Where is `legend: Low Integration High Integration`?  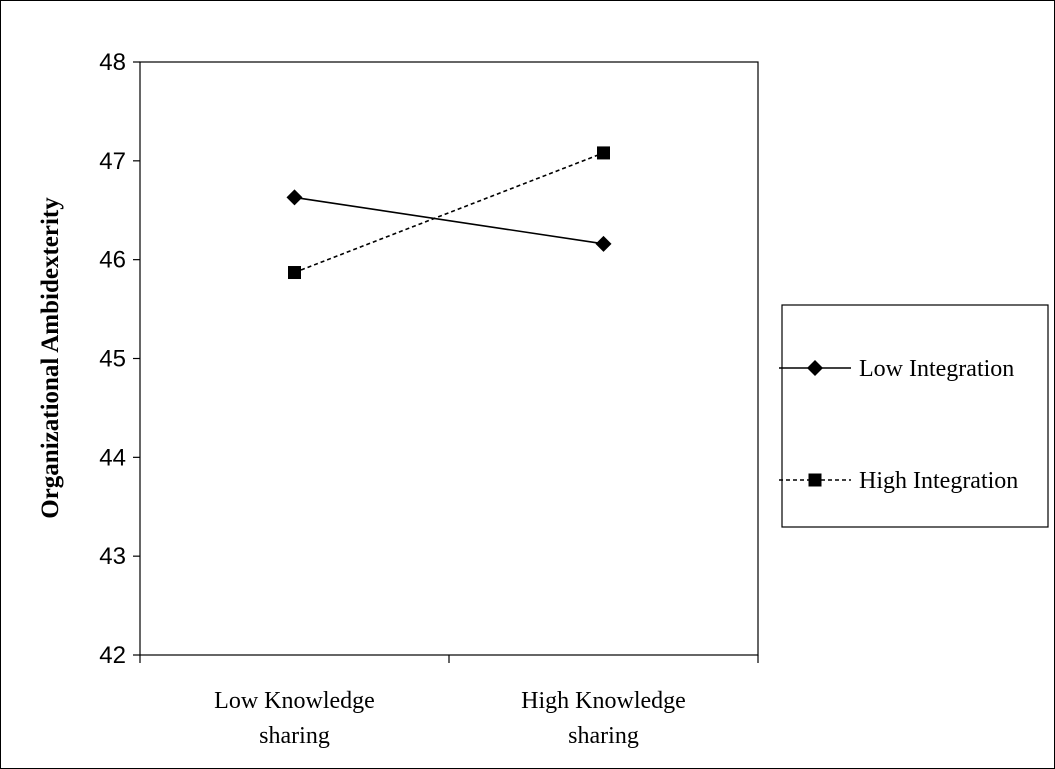 legend: Low Integration High Integration is located at coordinates (914, 416).